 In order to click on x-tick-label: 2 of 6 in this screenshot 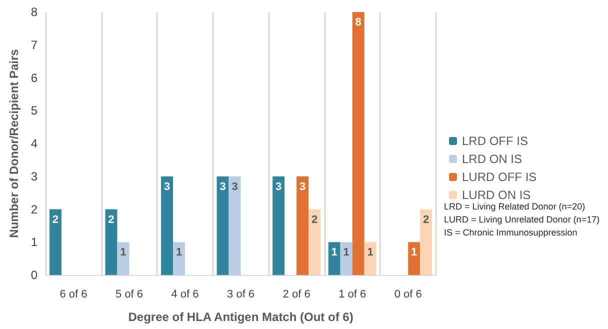, I will do `click(296, 294)`.